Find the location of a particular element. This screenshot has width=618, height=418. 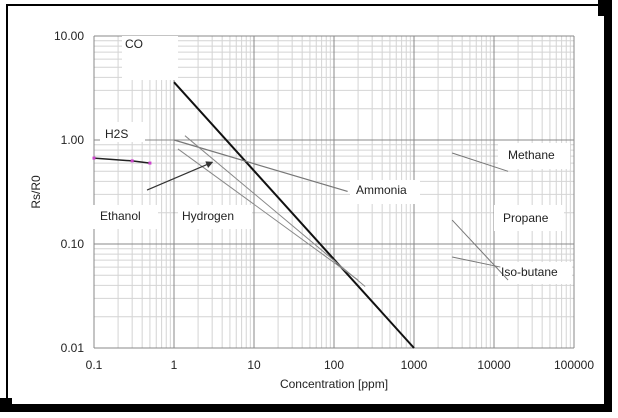

series-line-iso-butane is located at coordinates (476, 262).